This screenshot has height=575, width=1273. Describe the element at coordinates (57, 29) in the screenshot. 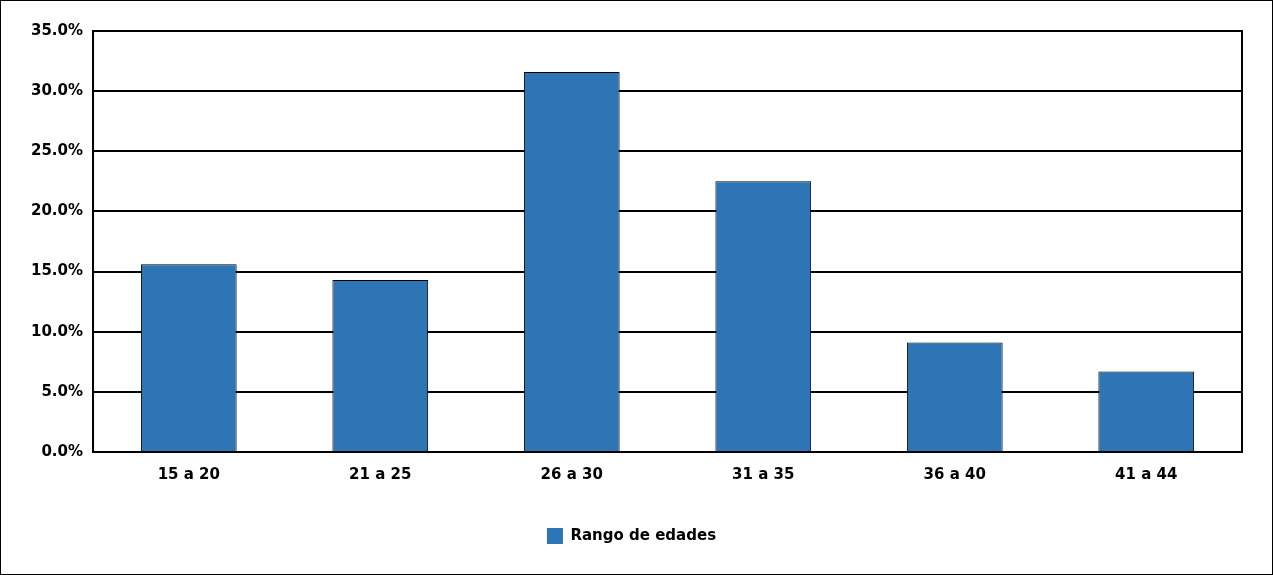

I see `y-tick-label: 35.0%` at that location.